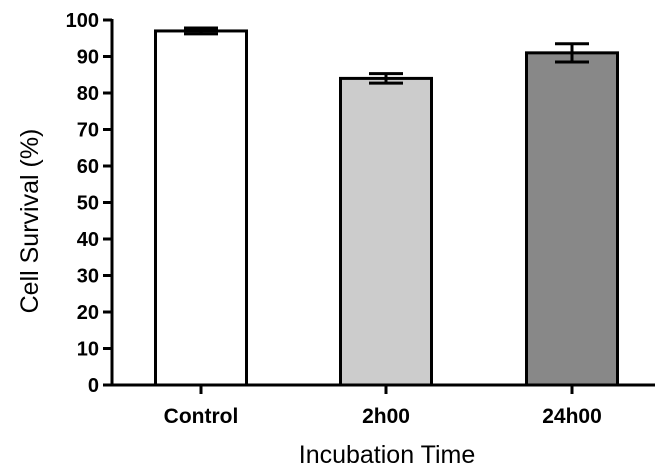 This screenshot has width=655, height=474. What do you see at coordinates (387, 455) in the screenshot?
I see `x-axis-title: Incubation Time` at bounding box center [387, 455].